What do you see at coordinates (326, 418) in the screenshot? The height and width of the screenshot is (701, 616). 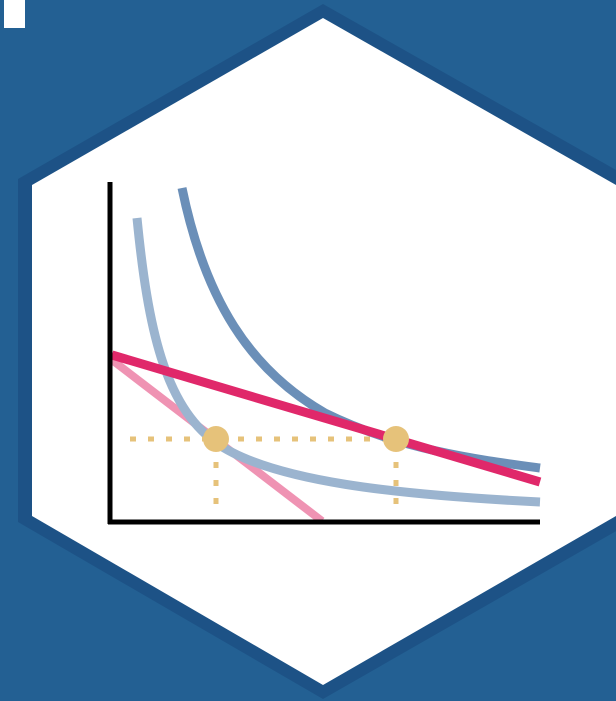 I see `budget-line-new` at bounding box center [326, 418].